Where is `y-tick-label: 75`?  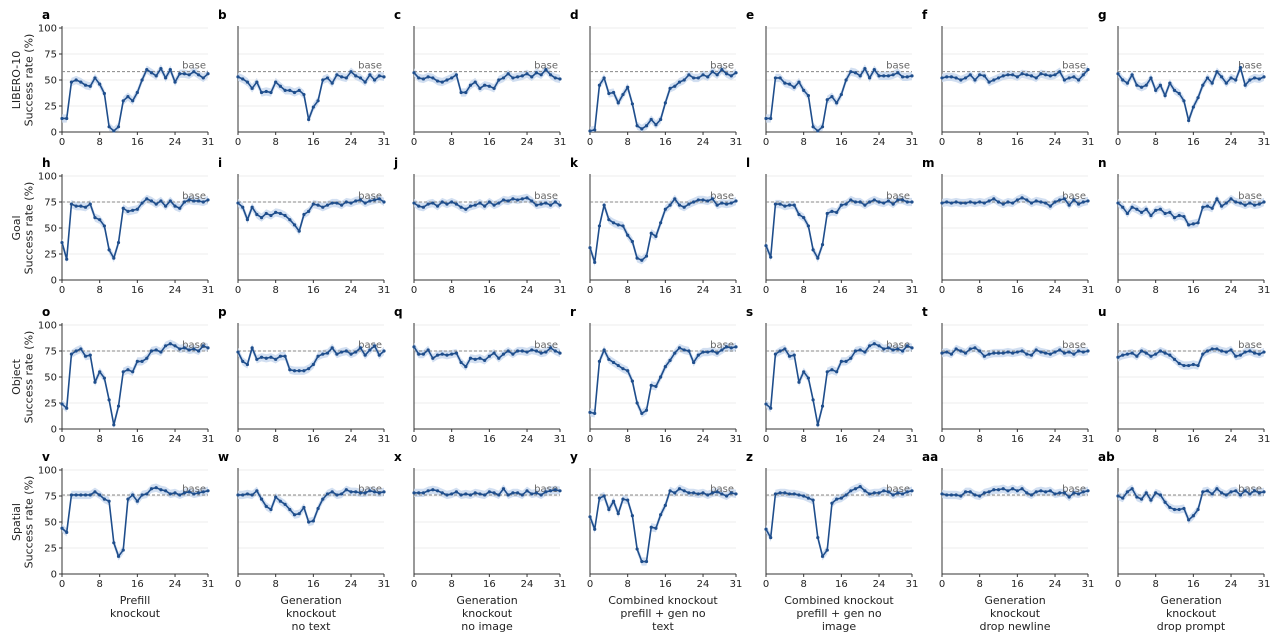 y-tick-label: 75 is located at coordinates (50, 497).